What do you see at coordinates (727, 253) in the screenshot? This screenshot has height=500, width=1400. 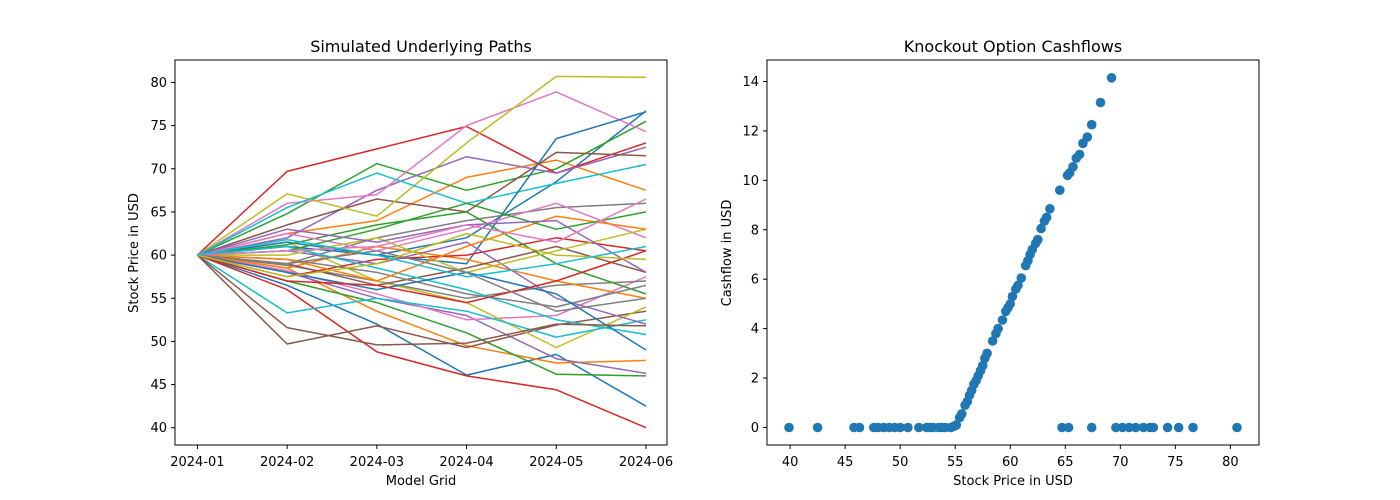 I see `y-axis-label: Cashflow in USD` at bounding box center [727, 253].